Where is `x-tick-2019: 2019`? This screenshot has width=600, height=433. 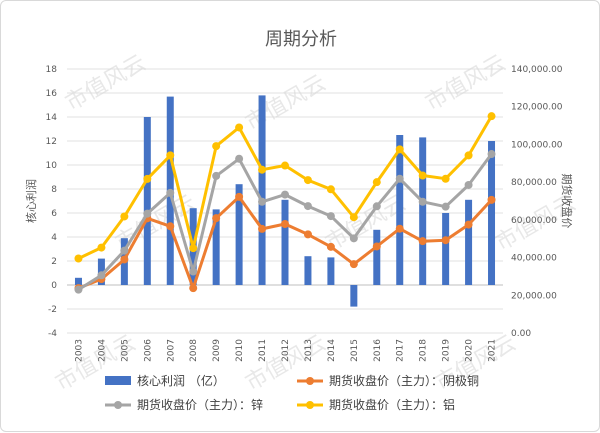
x-tick-2019: 2019 is located at coordinates (447, 350).